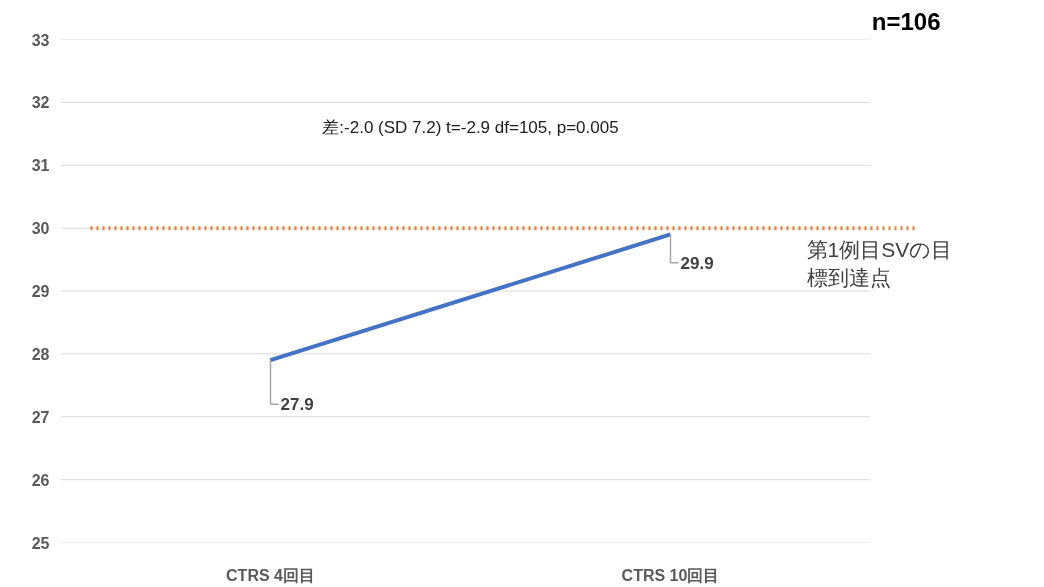  I want to click on ref-line-label: 第1例目SVの目標到達点, so click(879, 263).